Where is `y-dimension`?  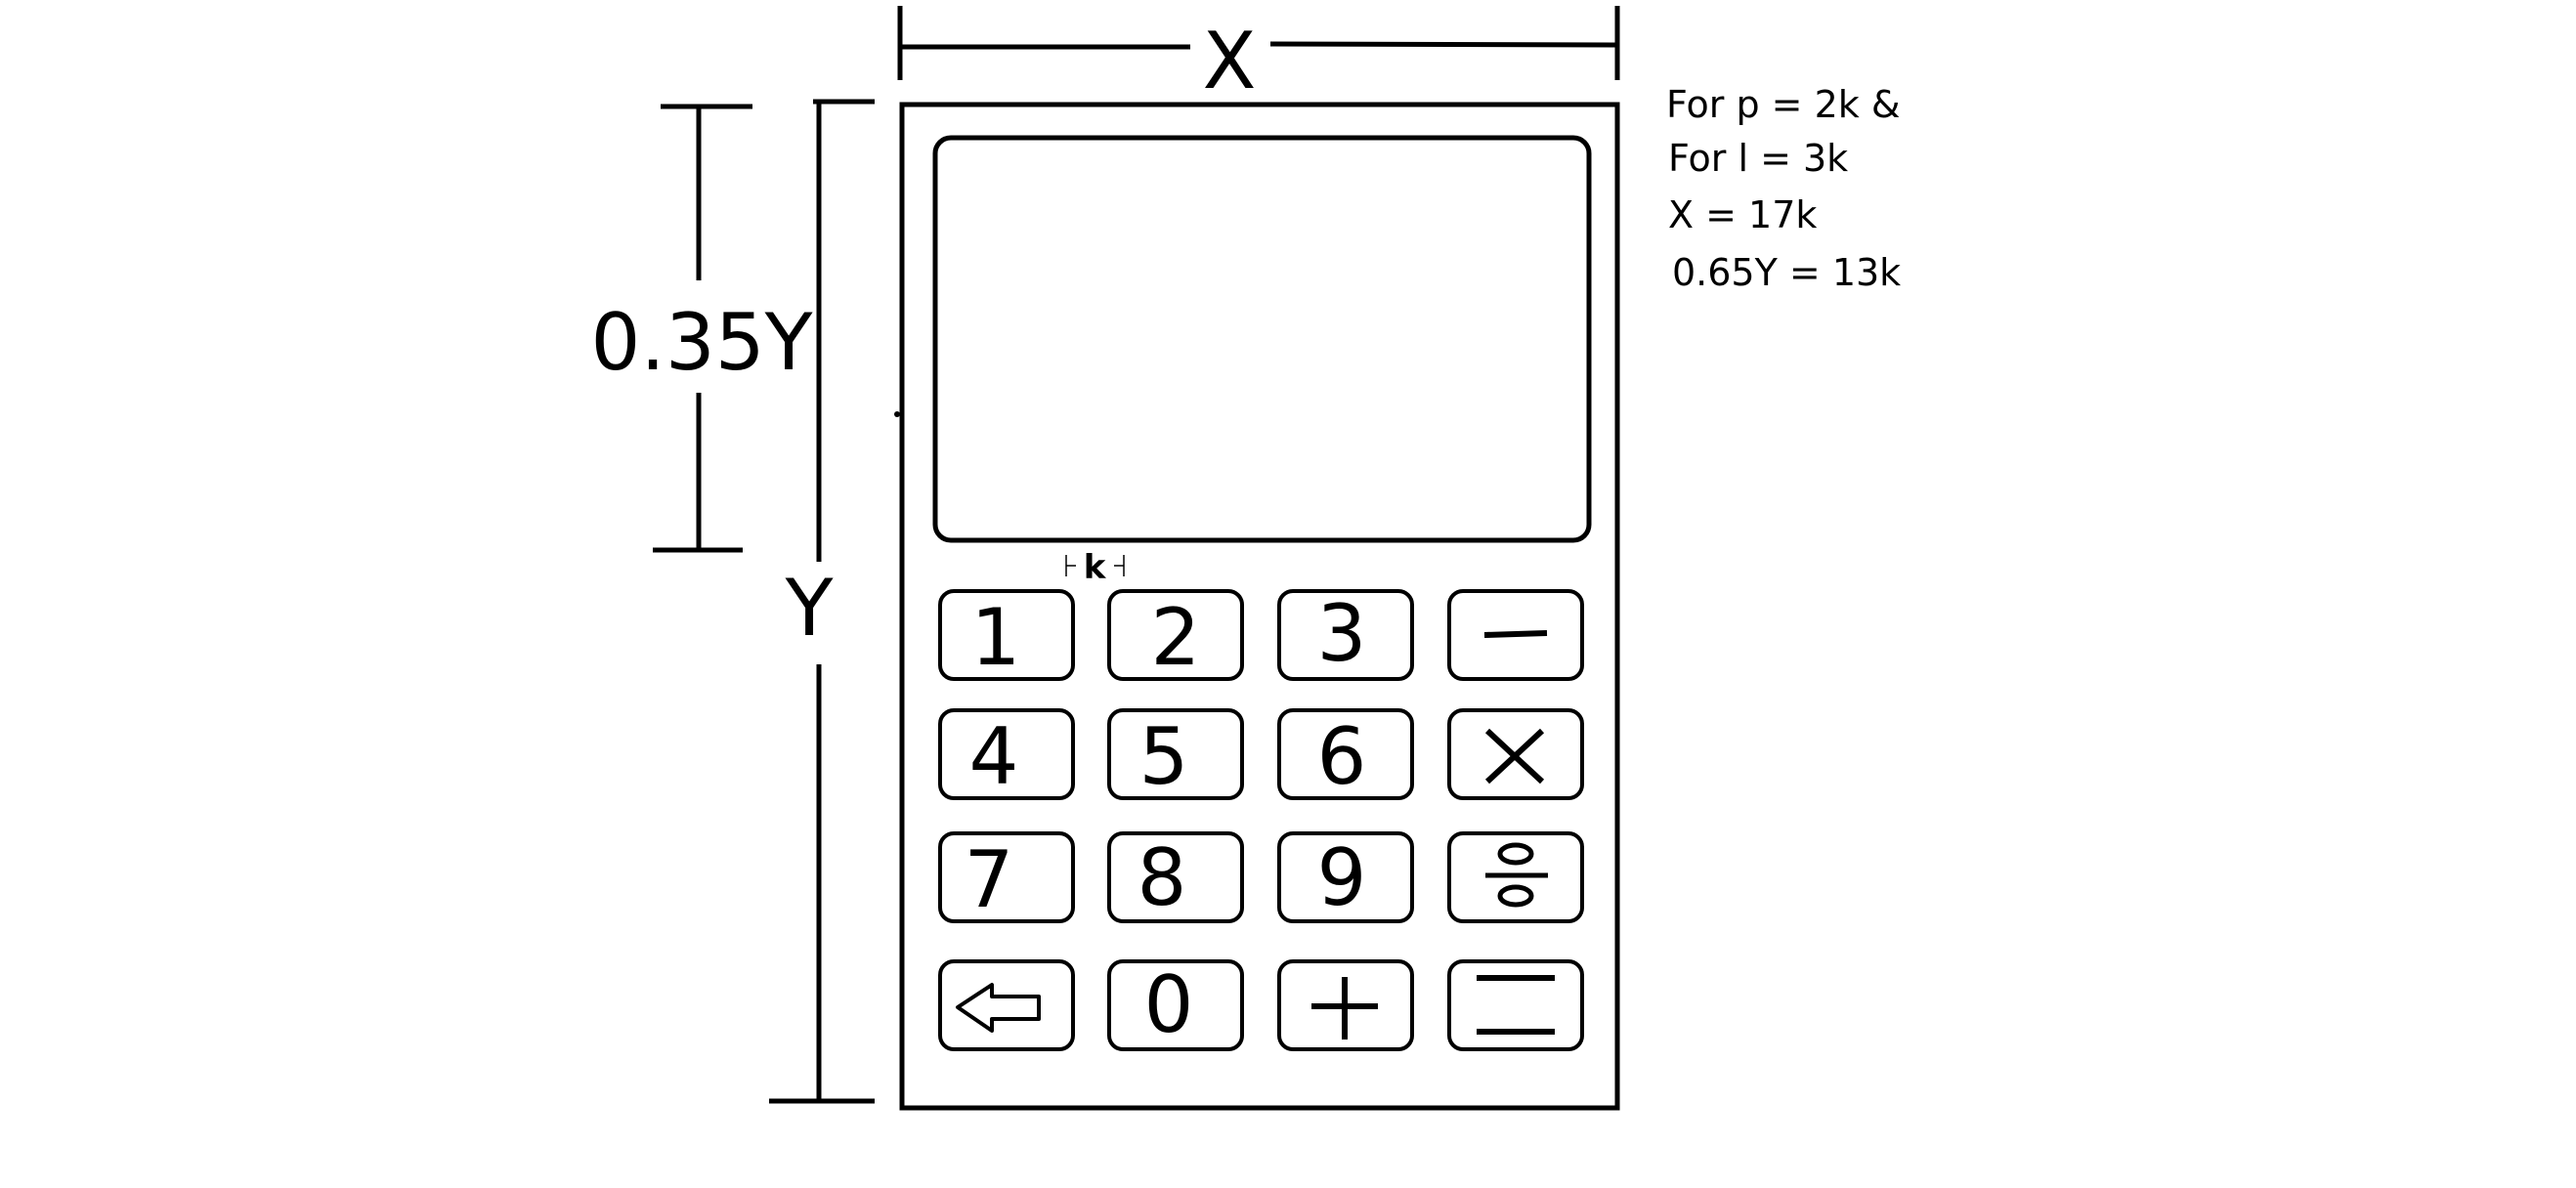
y-dimension is located at coordinates (822, 601).